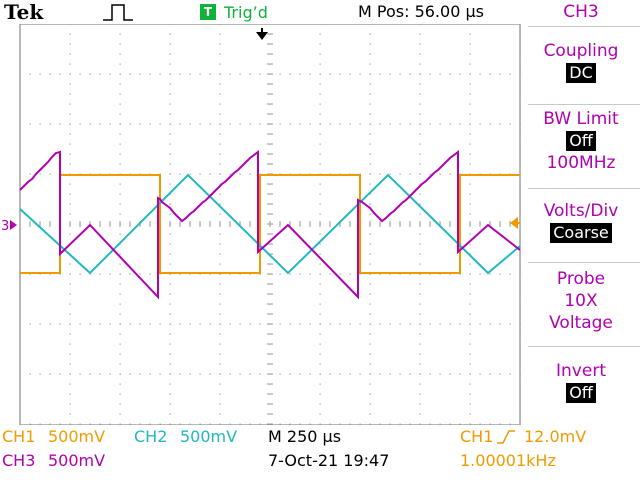 The width and height of the screenshot is (640, 480). I want to click on coupling-button: Coupling DC, so click(581, 62).